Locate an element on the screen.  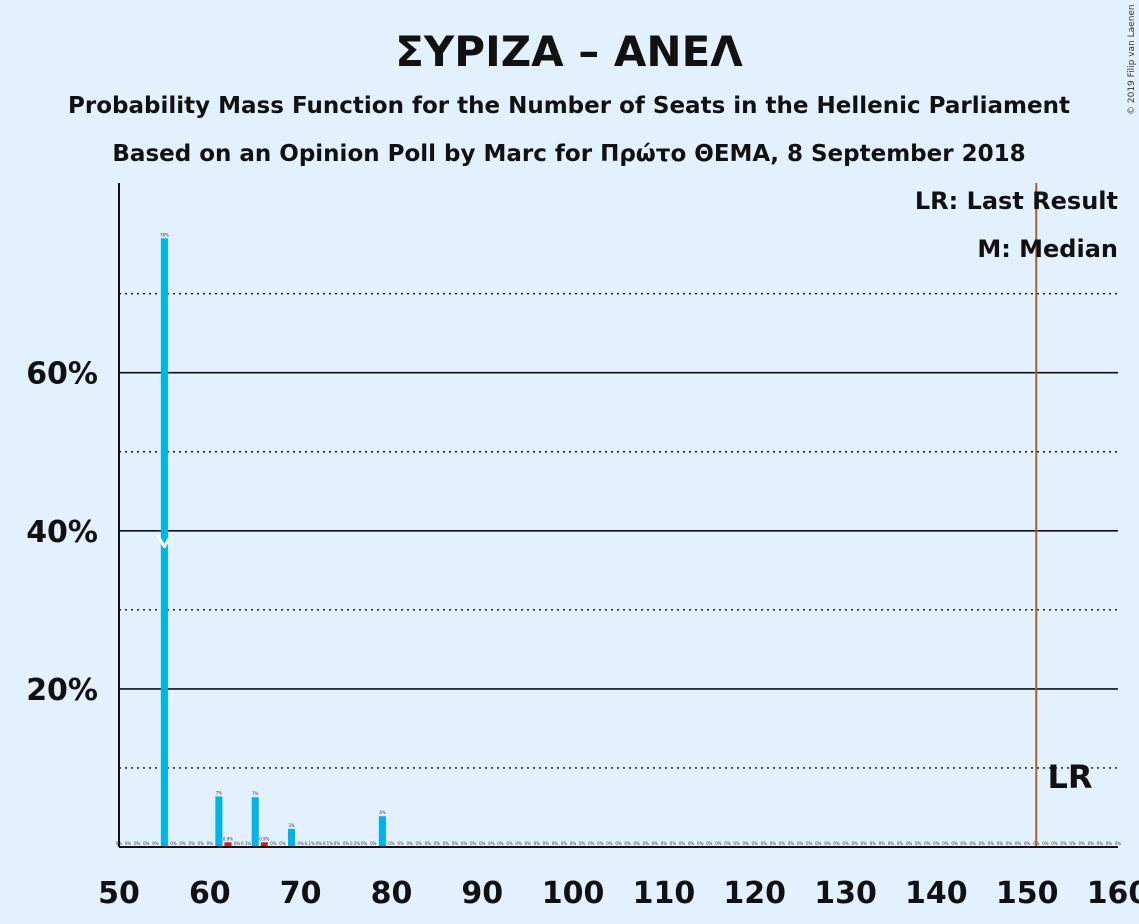
bar-label: 3% is located at coordinates (291, 825).